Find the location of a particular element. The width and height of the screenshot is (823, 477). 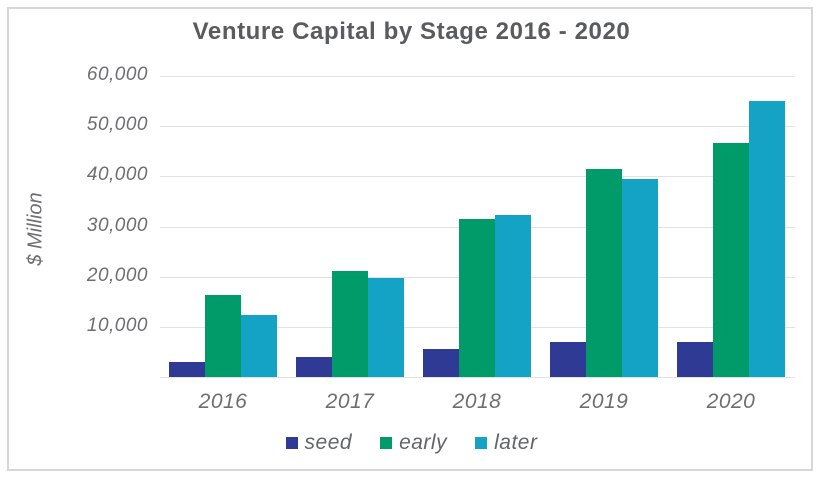

legend: seed early later is located at coordinates (411, 443).